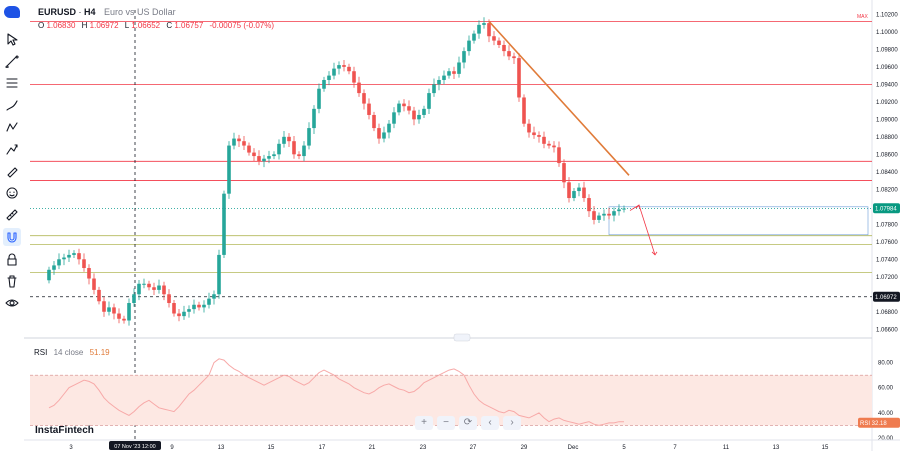  I want to click on drawing-toolbar, so click(12, 225).